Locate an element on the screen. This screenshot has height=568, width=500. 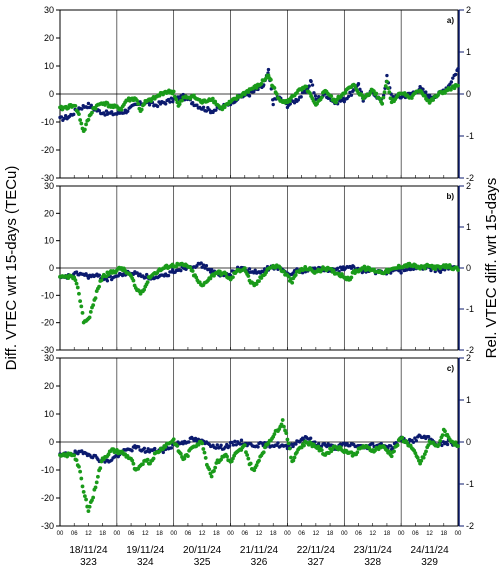
left-tick-label: 20 is located at coordinates (49, 213).